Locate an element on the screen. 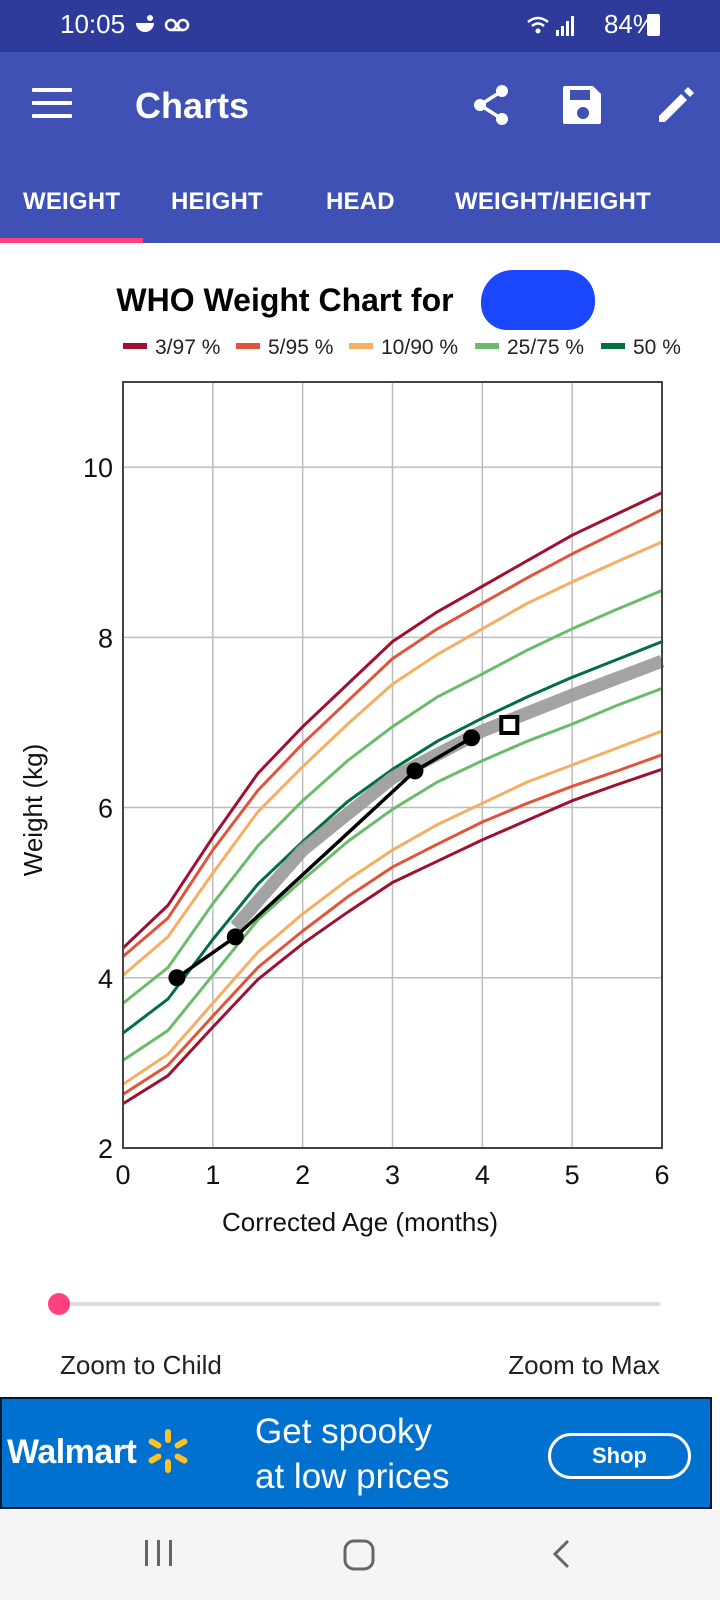  ad-text: Get spooky at low prices is located at coordinates (352, 1454).